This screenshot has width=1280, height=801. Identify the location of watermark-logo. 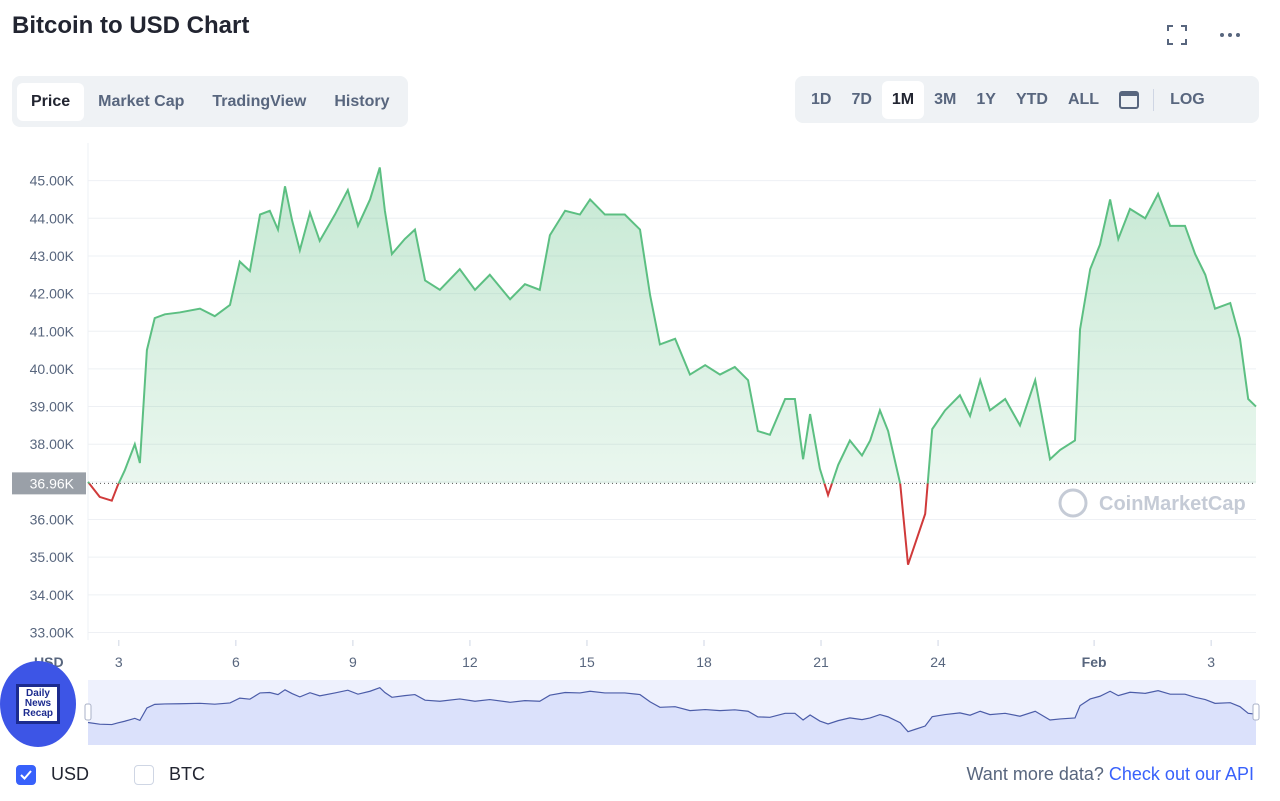
(1073, 503).